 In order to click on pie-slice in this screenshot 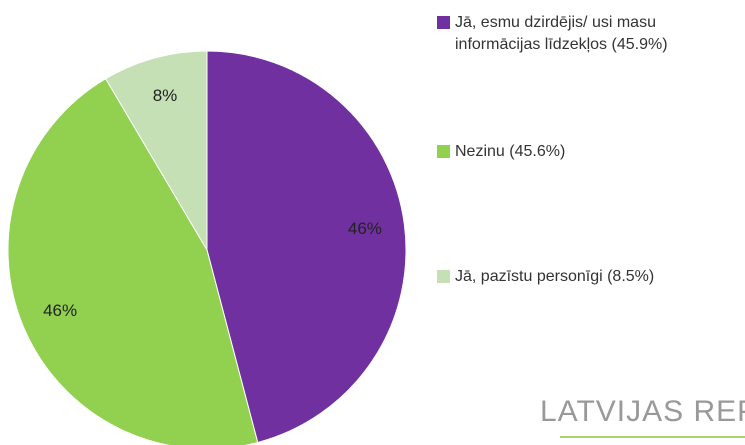, I will do `click(156, 151)`.